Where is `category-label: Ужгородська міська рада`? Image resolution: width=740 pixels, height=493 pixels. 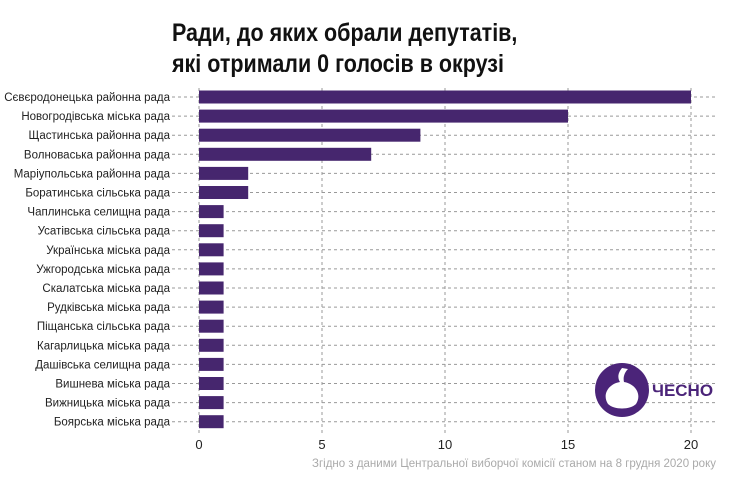 category-label: Ужгородська міська рада is located at coordinates (103, 270).